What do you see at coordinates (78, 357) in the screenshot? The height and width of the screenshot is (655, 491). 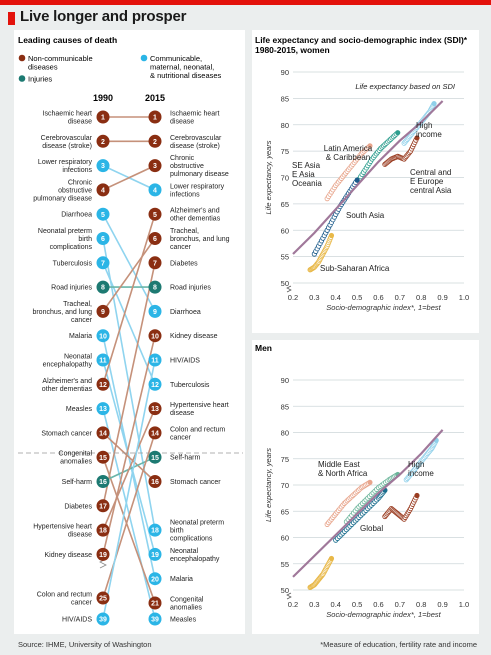 I see `cause-label: Neonatal` at bounding box center [78, 357].